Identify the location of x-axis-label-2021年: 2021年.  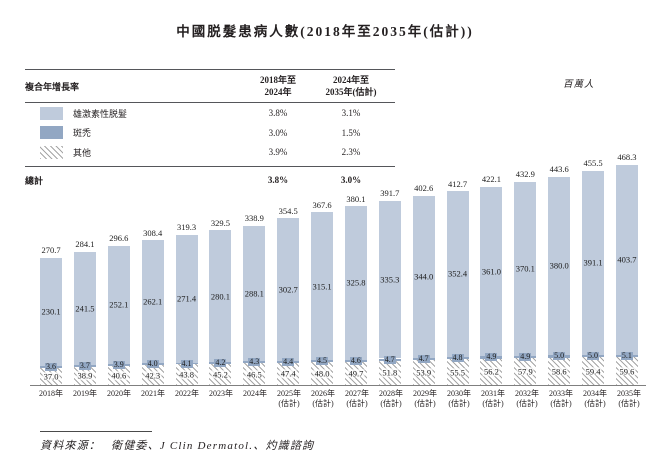
(153, 399).